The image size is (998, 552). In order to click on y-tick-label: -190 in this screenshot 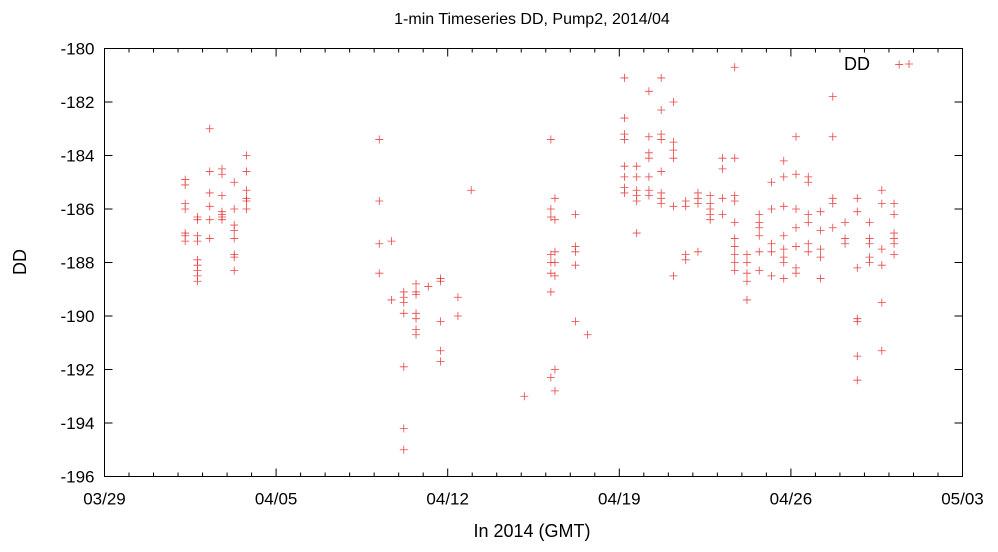, I will do `click(77, 316)`.